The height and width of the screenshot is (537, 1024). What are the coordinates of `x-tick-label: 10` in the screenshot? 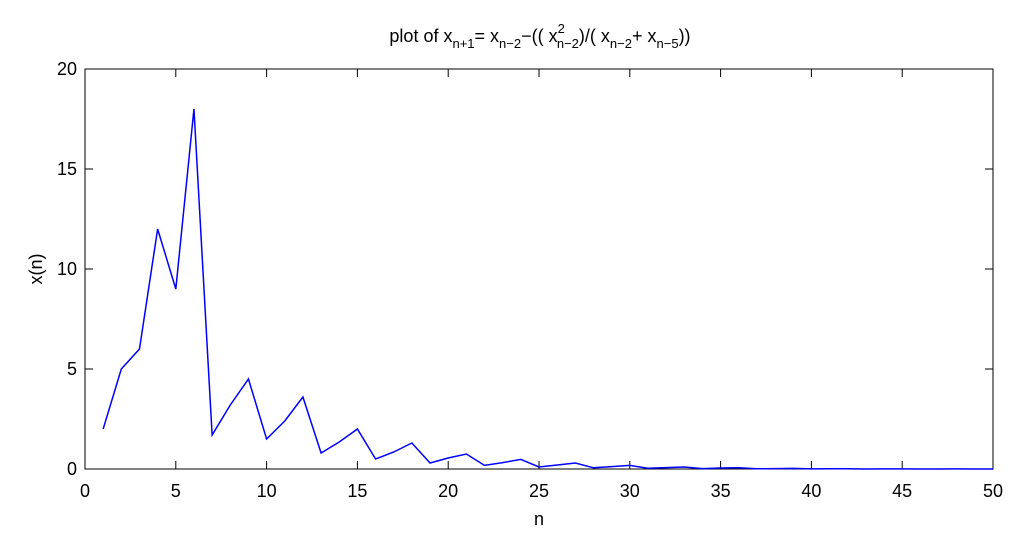 It's located at (267, 491).